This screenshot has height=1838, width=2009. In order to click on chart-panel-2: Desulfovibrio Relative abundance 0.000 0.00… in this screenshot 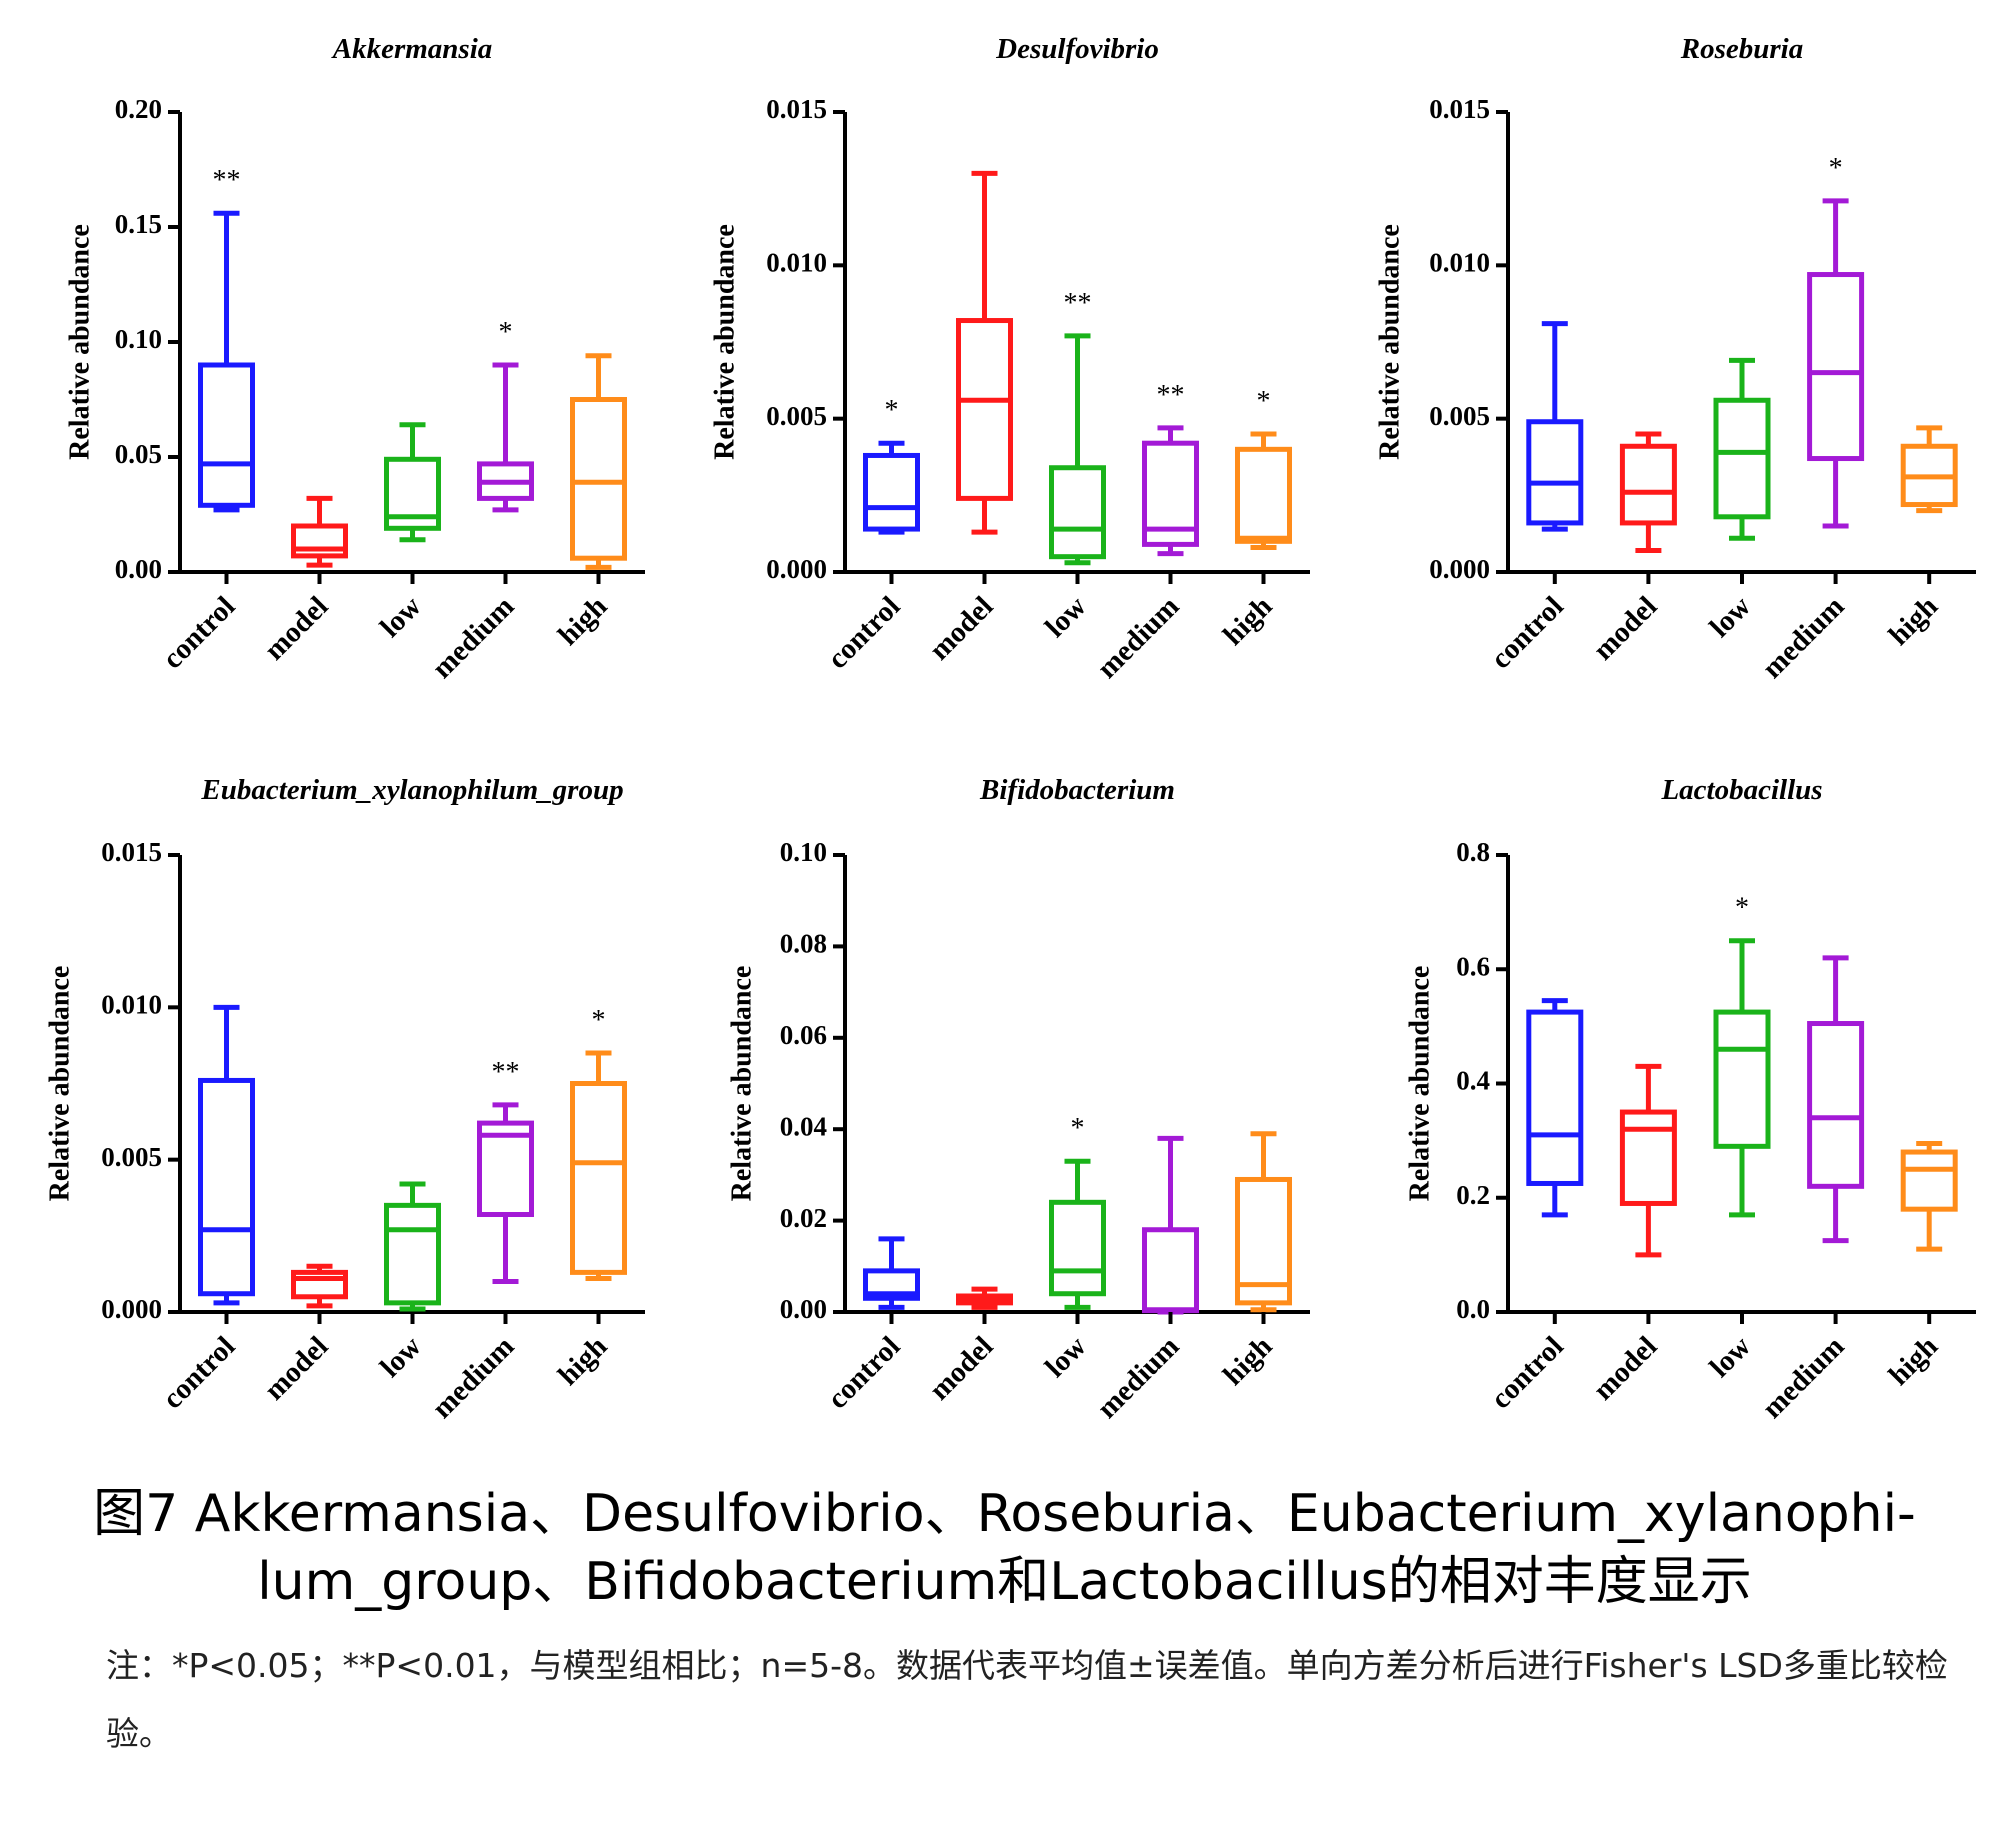, I will do `click(1009, 359)`.